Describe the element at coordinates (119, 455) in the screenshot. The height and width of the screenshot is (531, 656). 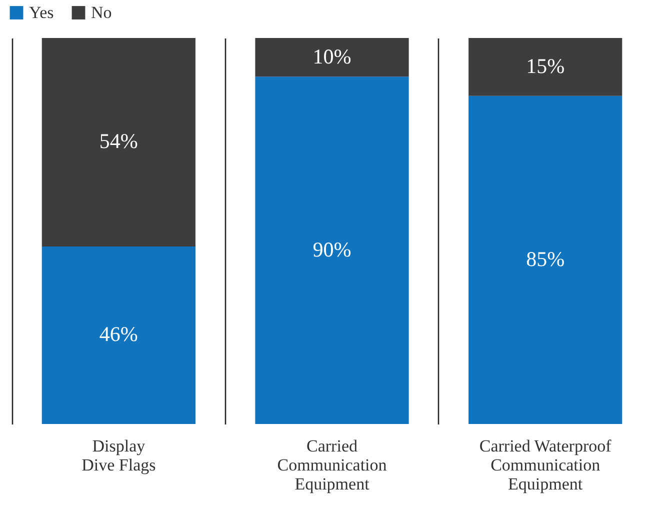
I see `x-tick-label: Display Dive Flags` at that location.